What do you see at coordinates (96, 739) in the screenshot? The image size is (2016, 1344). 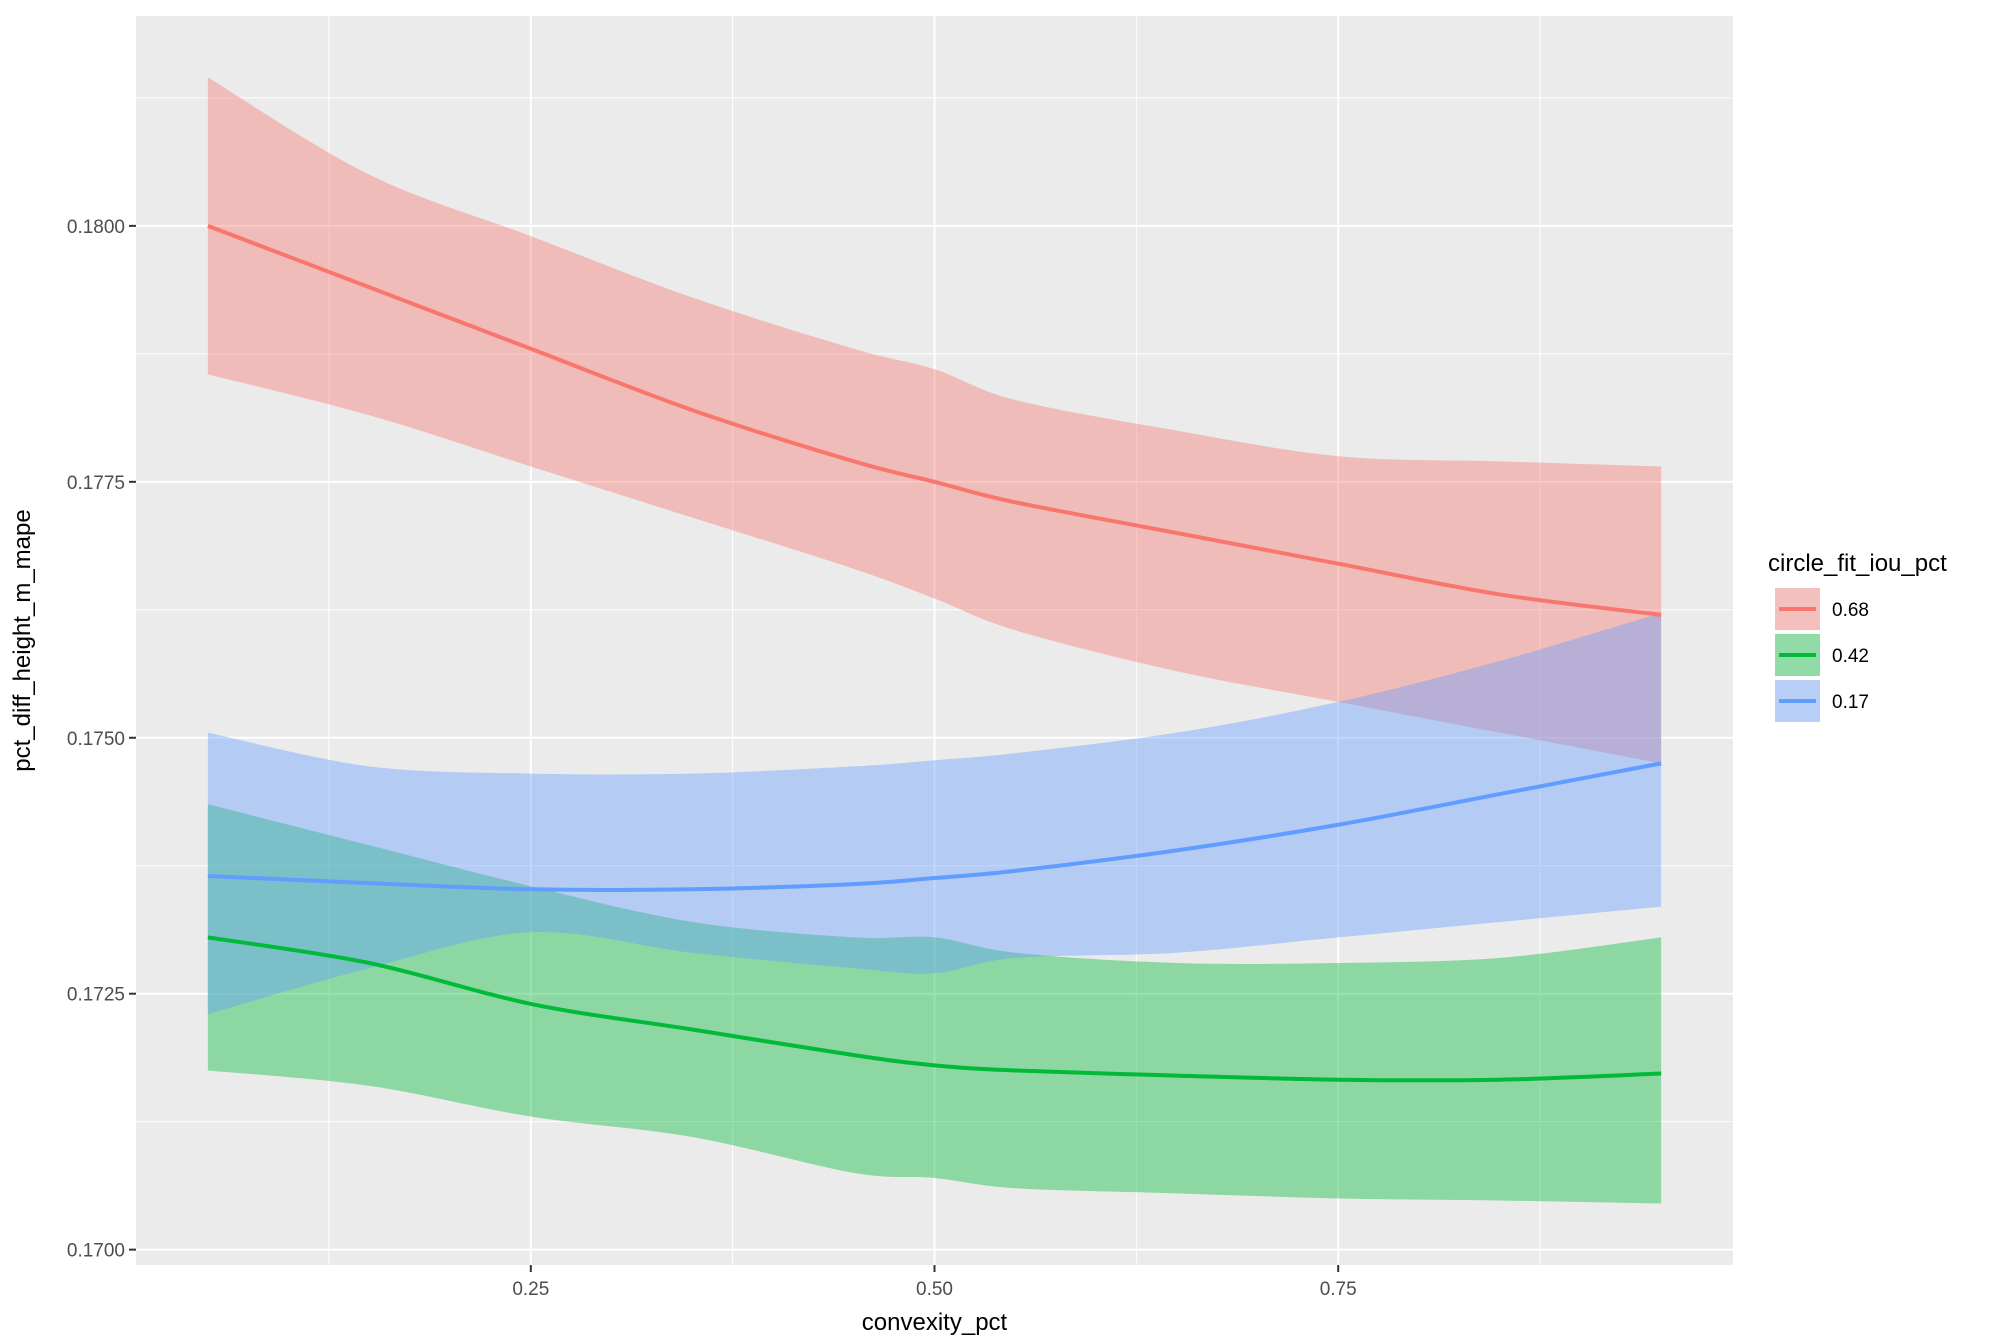 I see `y-tick-label: 0.1750` at bounding box center [96, 739].